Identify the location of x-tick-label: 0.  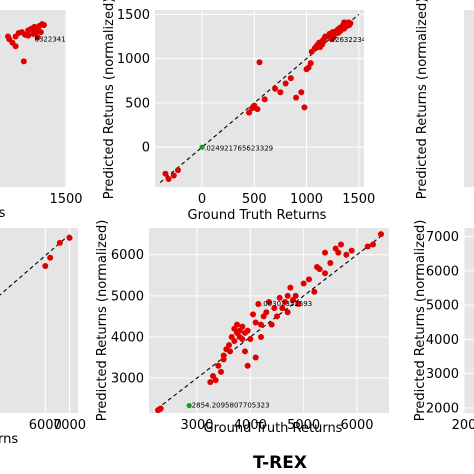
(202, 199).